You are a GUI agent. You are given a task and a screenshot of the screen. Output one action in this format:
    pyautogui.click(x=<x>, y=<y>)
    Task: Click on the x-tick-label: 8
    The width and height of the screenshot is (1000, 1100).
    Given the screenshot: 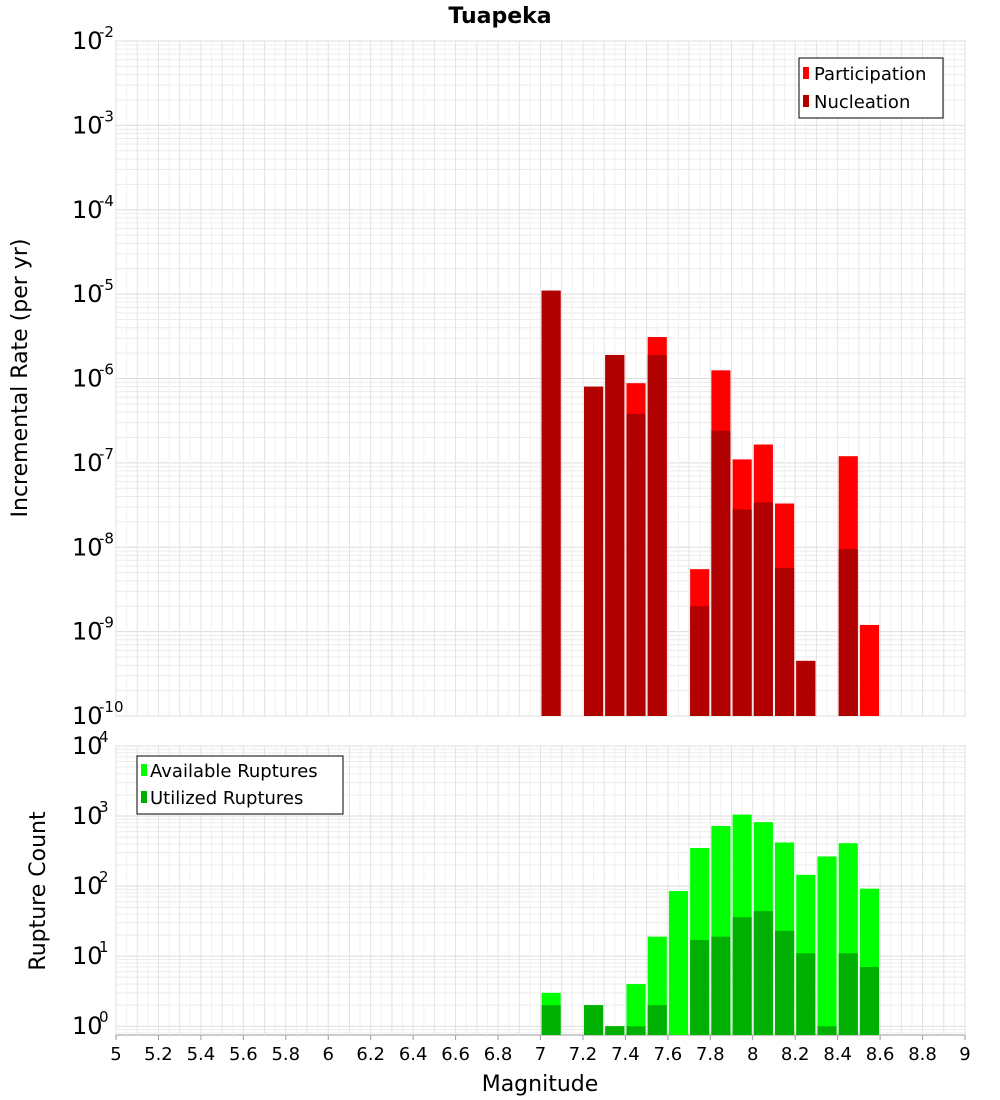 What is the action you would take?
    pyautogui.click(x=752, y=1054)
    